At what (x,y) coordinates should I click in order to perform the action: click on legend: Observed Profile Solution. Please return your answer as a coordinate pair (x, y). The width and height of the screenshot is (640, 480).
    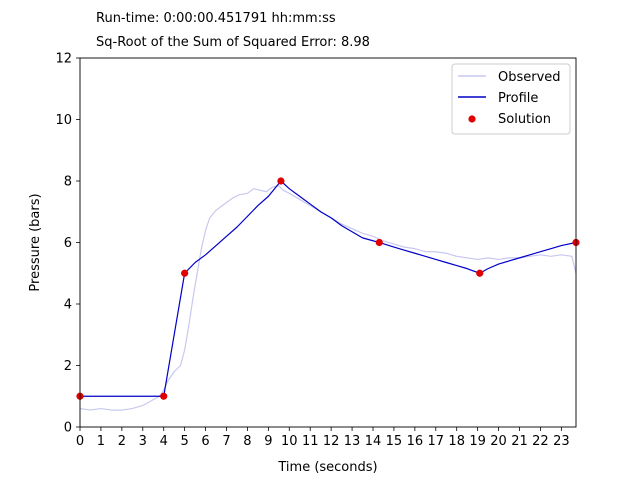
    Looking at the image, I should click on (511, 99).